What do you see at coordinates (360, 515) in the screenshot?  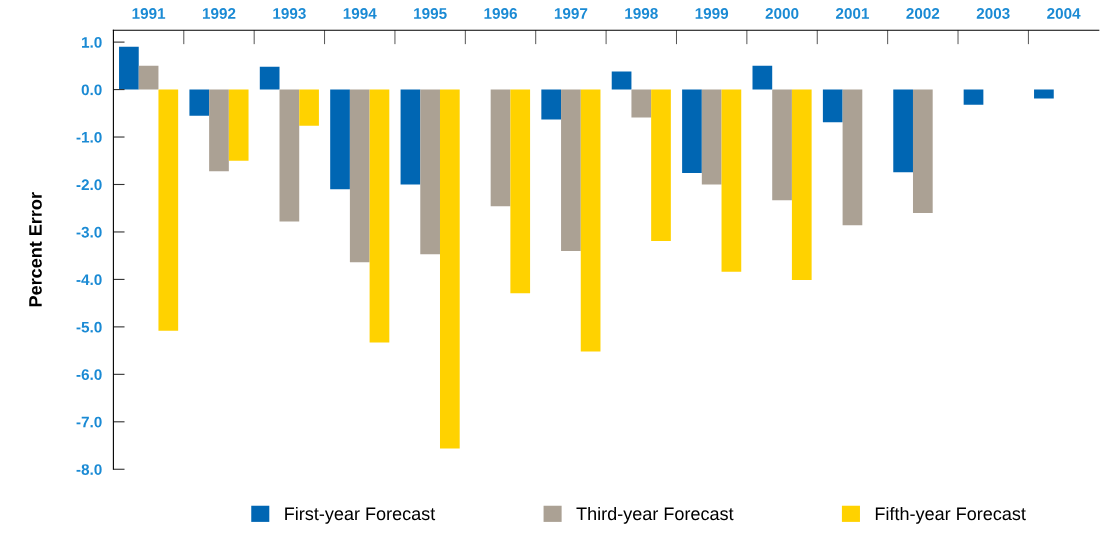 I see `legend-label: First-year Forecast` at bounding box center [360, 515].